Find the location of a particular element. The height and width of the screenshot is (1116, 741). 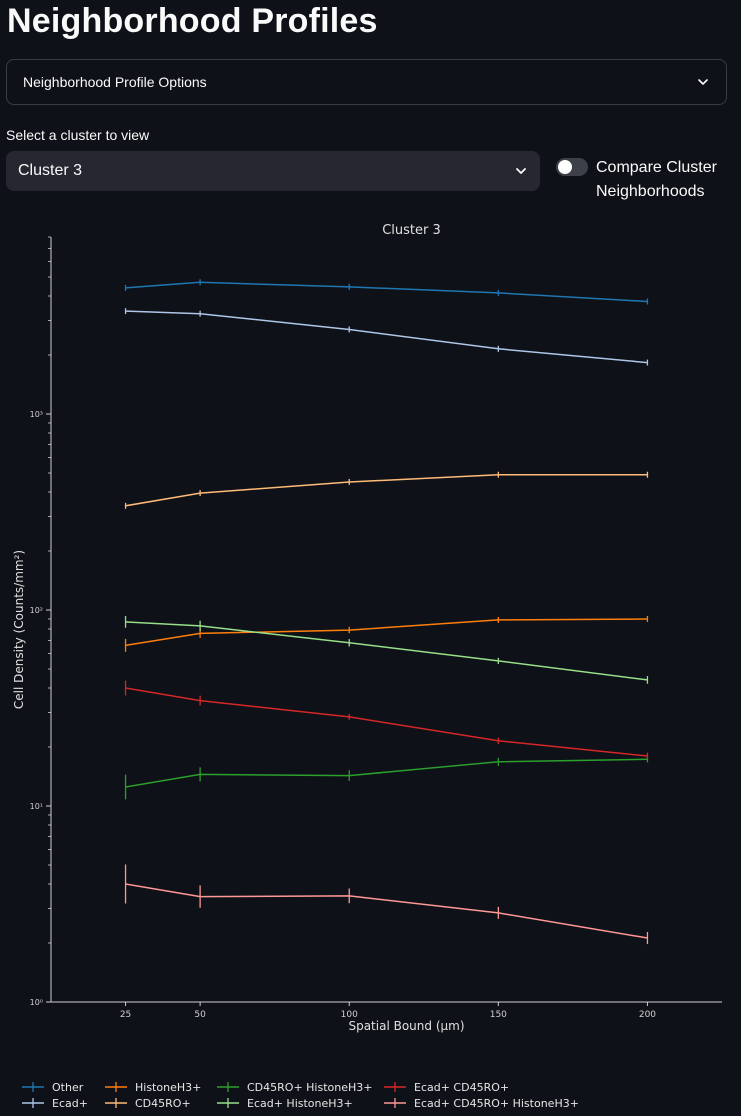

series-ecad-histoneh3- is located at coordinates (386, 649).